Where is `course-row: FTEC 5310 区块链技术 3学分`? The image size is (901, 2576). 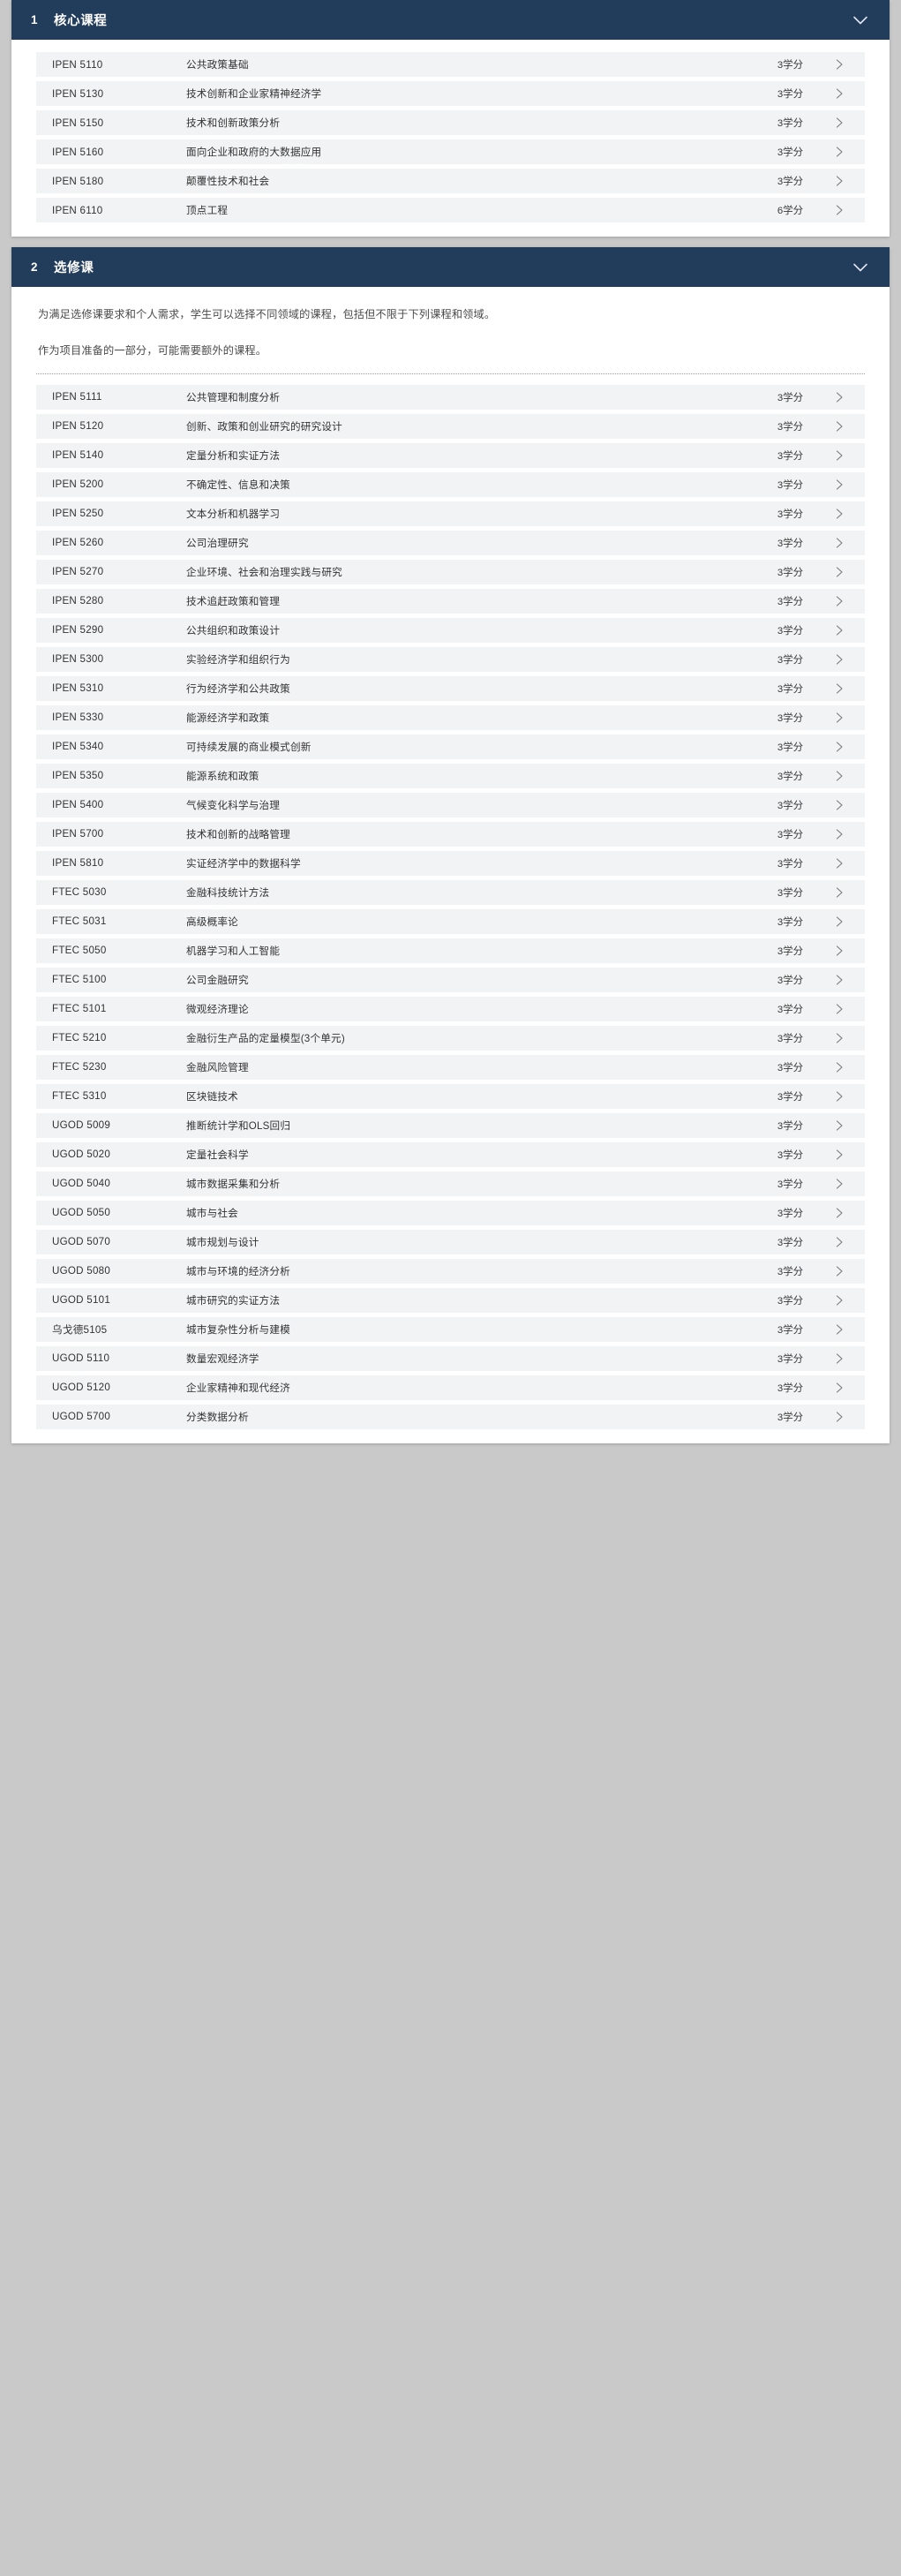
course-row: FTEC 5310 区块链技术 3学分 is located at coordinates (450, 1096).